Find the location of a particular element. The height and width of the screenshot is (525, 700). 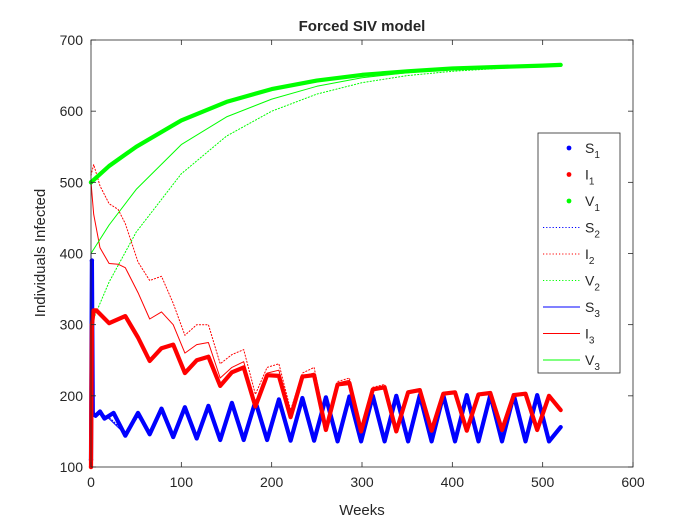

series-s1-point is located at coordinates (92, 260).